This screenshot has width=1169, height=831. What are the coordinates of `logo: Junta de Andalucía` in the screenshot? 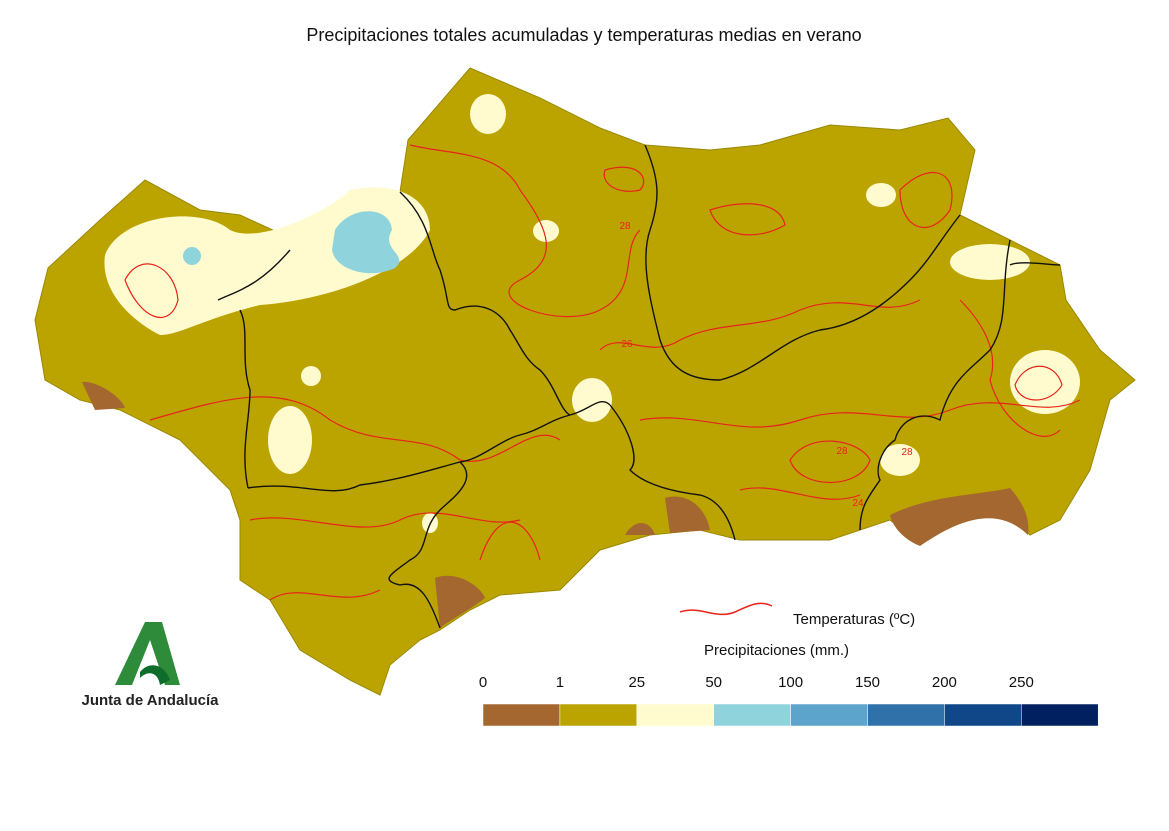 It's located at (151, 665).